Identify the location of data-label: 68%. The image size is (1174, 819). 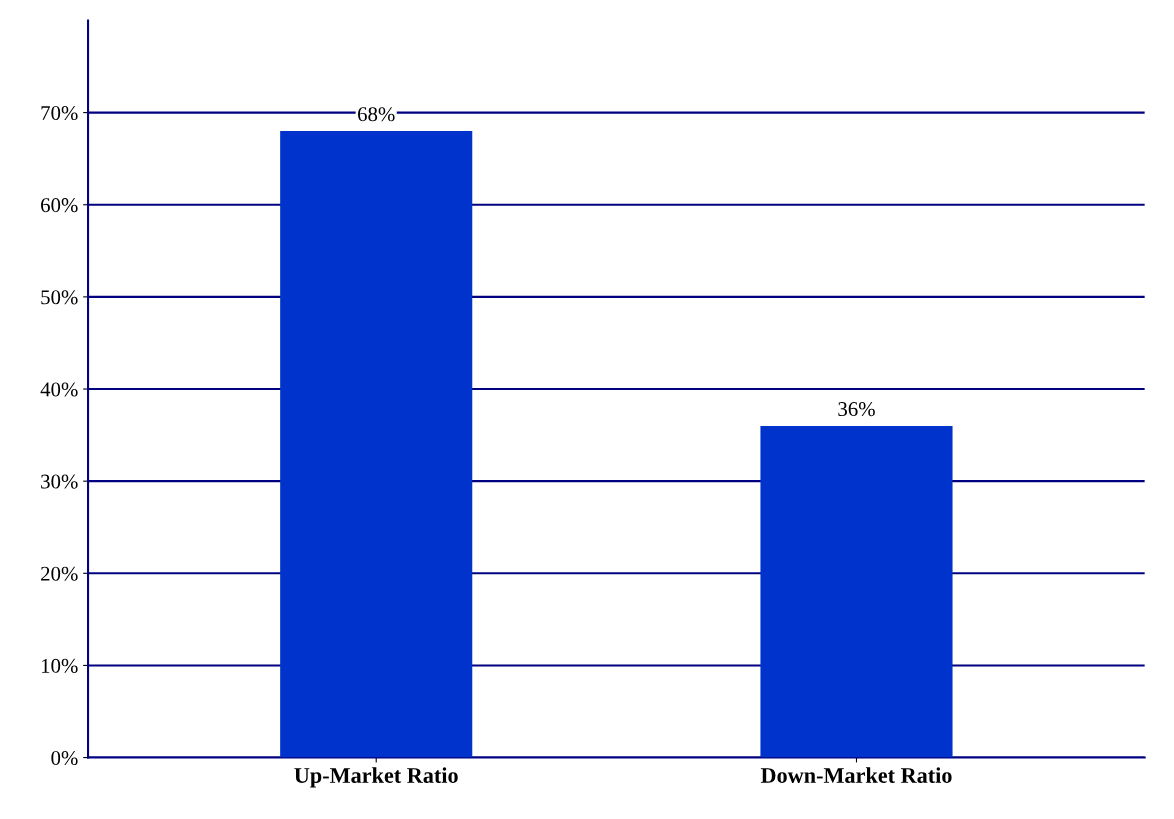
(376, 114).